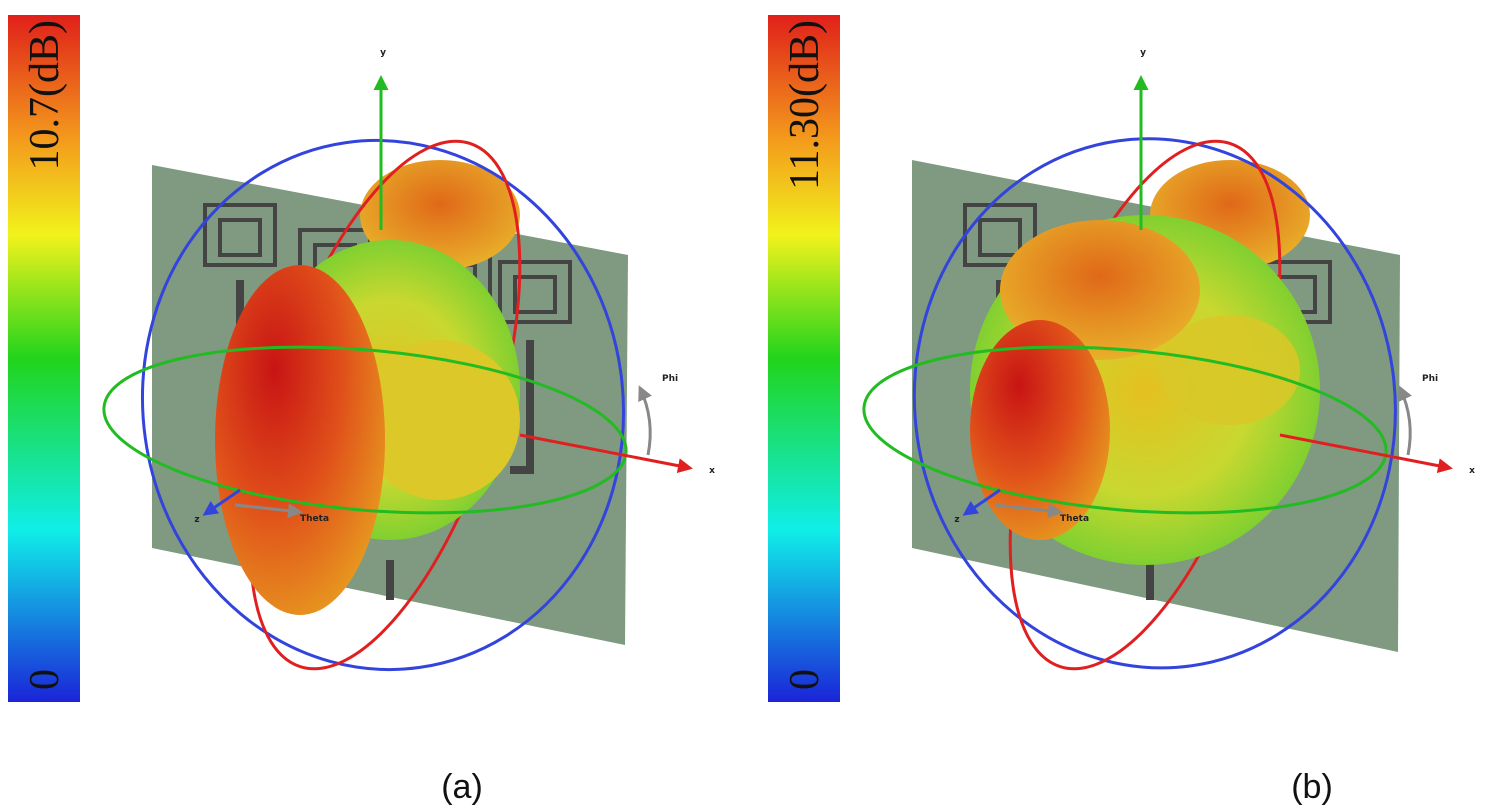 Image resolution: width=1498 pixels, height=811 pixels. Describe the element at coordinates (1312, 787) in the screenshot. I see `caption: (b)` at that location.